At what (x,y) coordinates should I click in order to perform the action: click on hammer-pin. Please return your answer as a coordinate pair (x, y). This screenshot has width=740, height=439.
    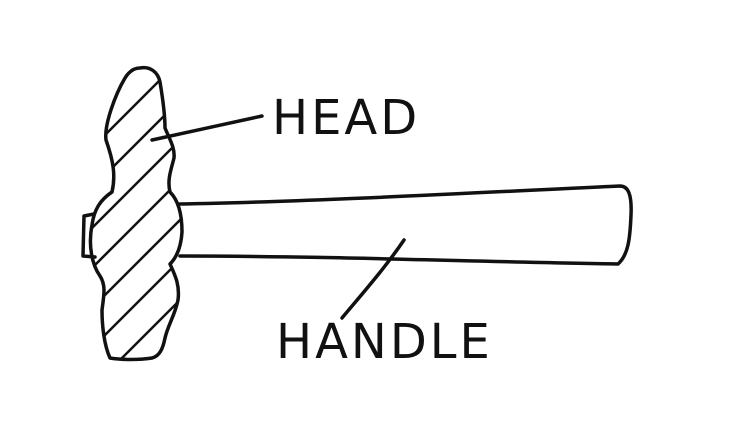
    Looking at the image, I should click on (89, 235).